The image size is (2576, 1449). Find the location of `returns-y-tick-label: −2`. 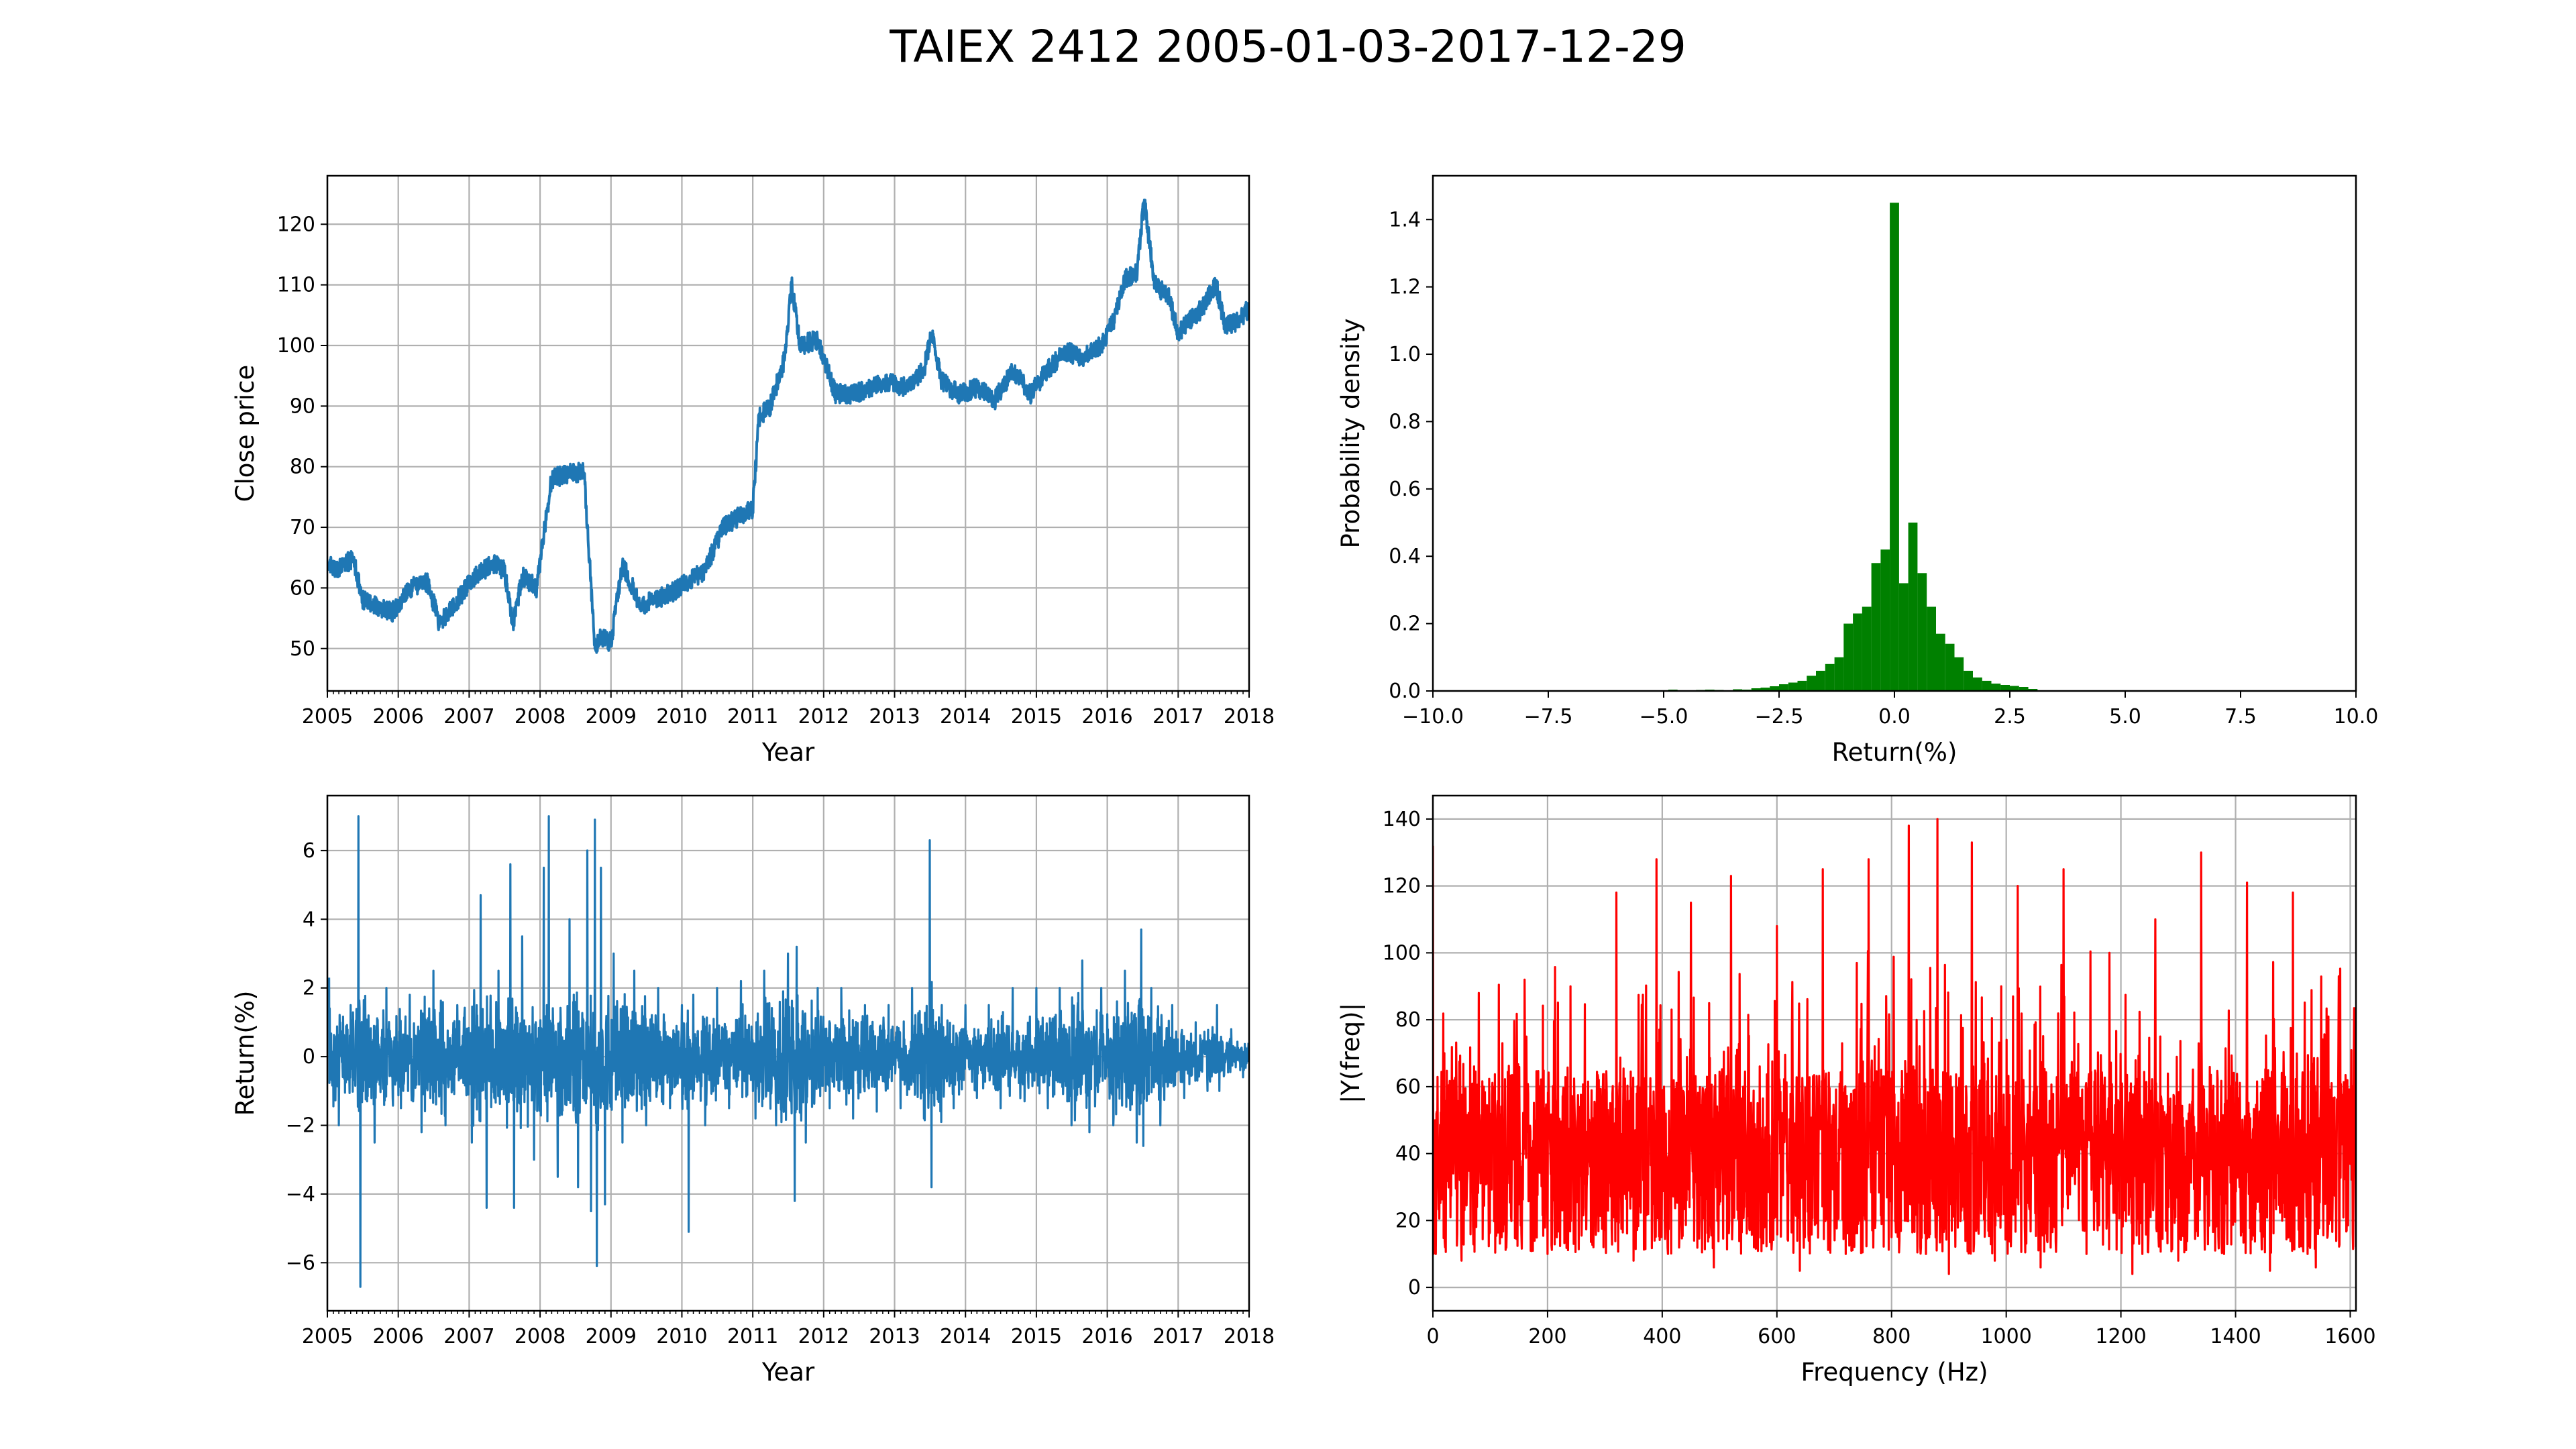

returns-y-tick-label: −2 is located at coordinates (300, 1126).